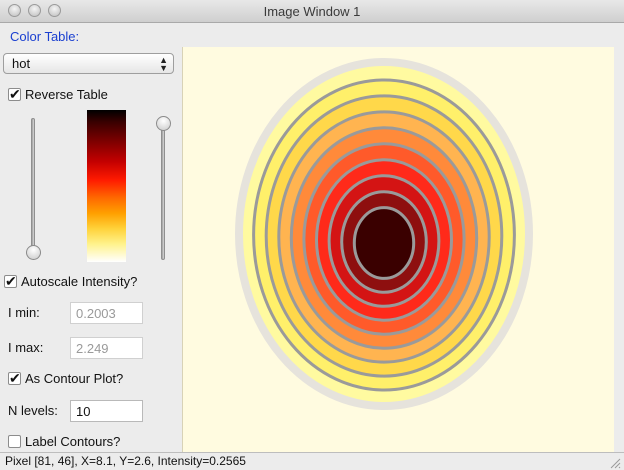 This screenshot has width=624, height=470. What do you see at coordinates (24, 312) in the screenshot?
I see `imin-label: I min:` at bounding box center [24, 312].